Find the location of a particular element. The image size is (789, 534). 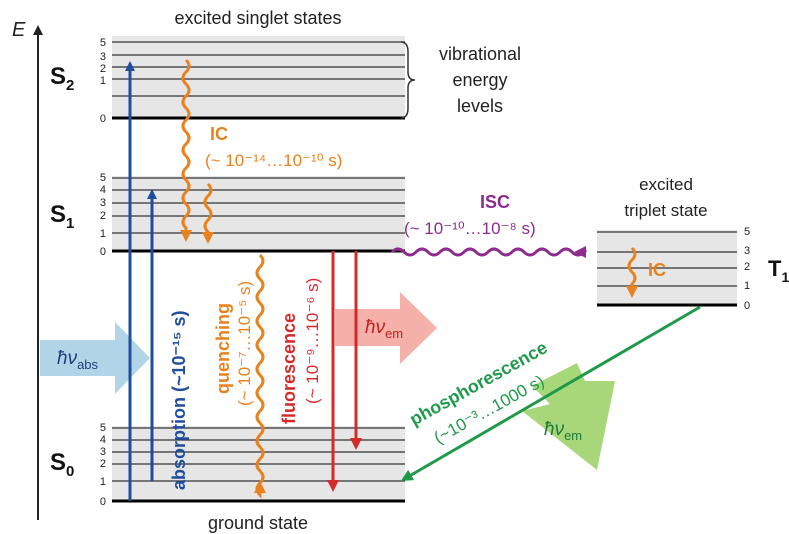

isc-time: (~ 10⁻¹⁰…10⁻⁸ s) is located at coordinates (470, 228).